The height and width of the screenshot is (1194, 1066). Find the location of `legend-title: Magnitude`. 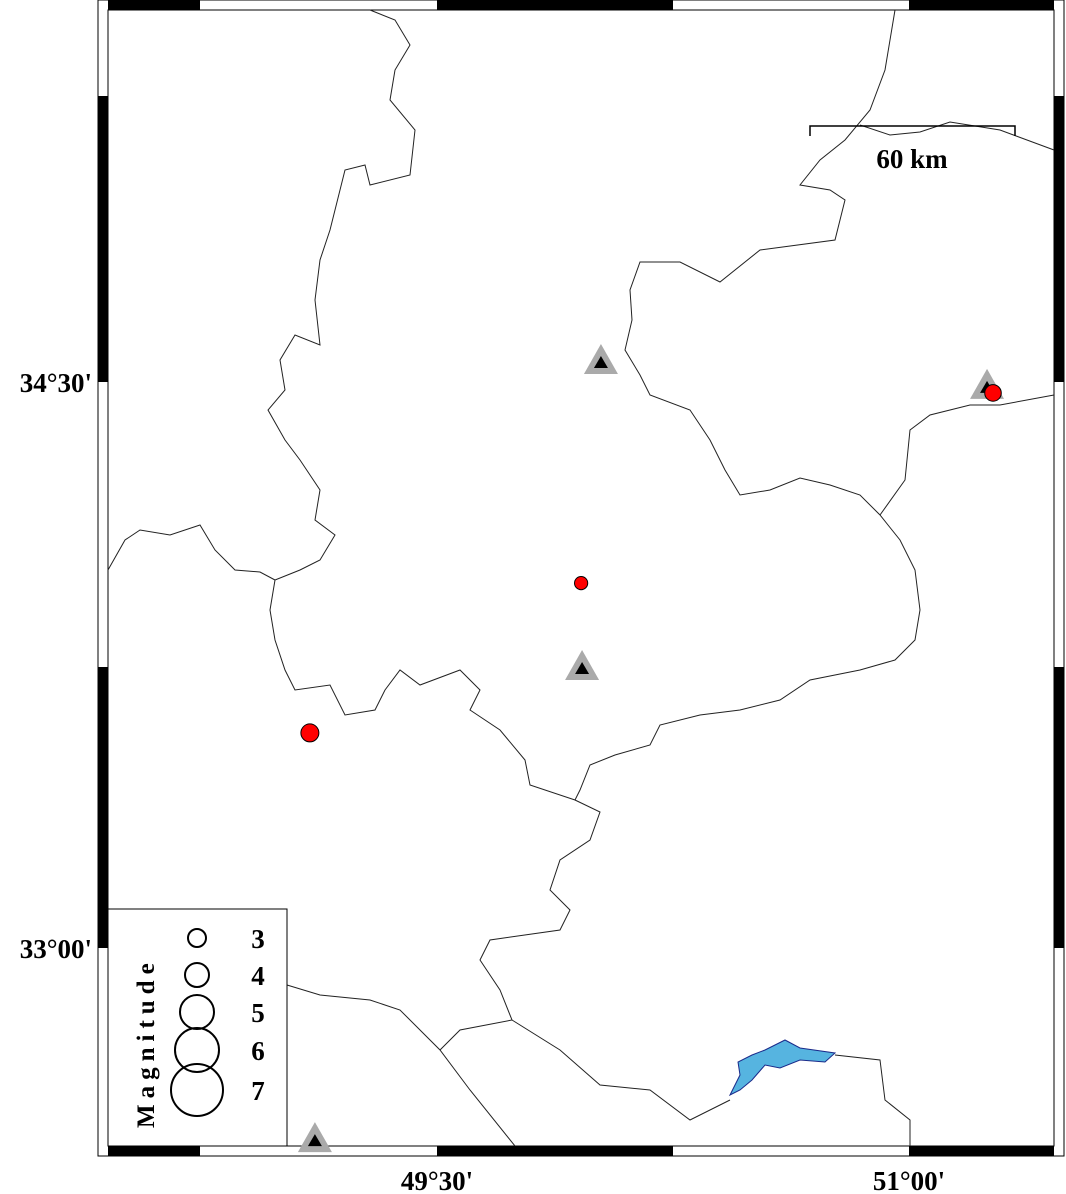

legend-title: Magnitude is located at coordinates (146, 1042).